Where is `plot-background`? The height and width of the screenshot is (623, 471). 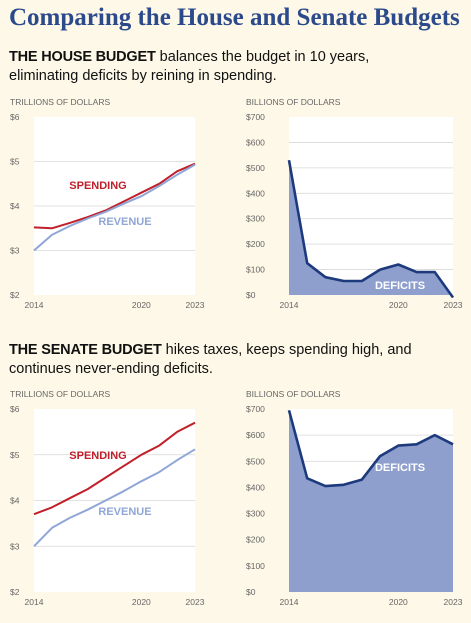 plot-background is located at coordinates (371, 206).